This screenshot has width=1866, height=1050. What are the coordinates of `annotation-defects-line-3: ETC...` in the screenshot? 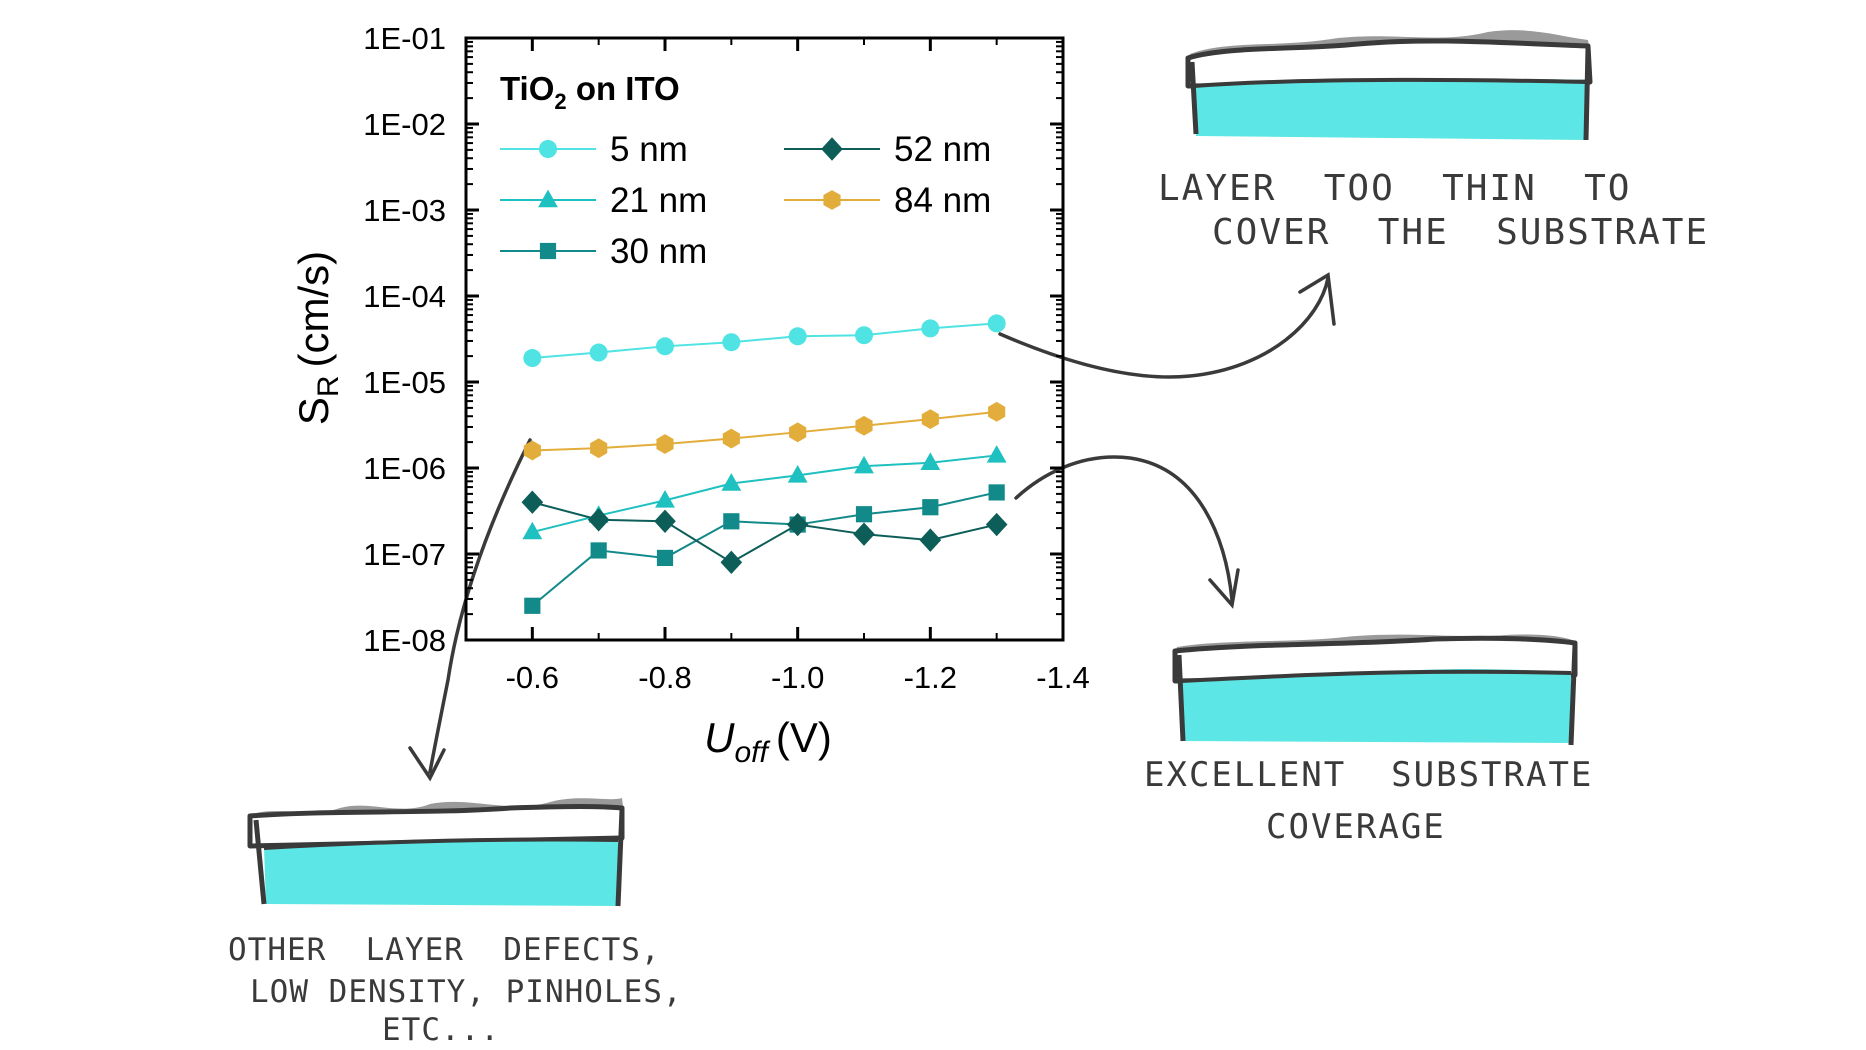 It's located at (441, 1030).